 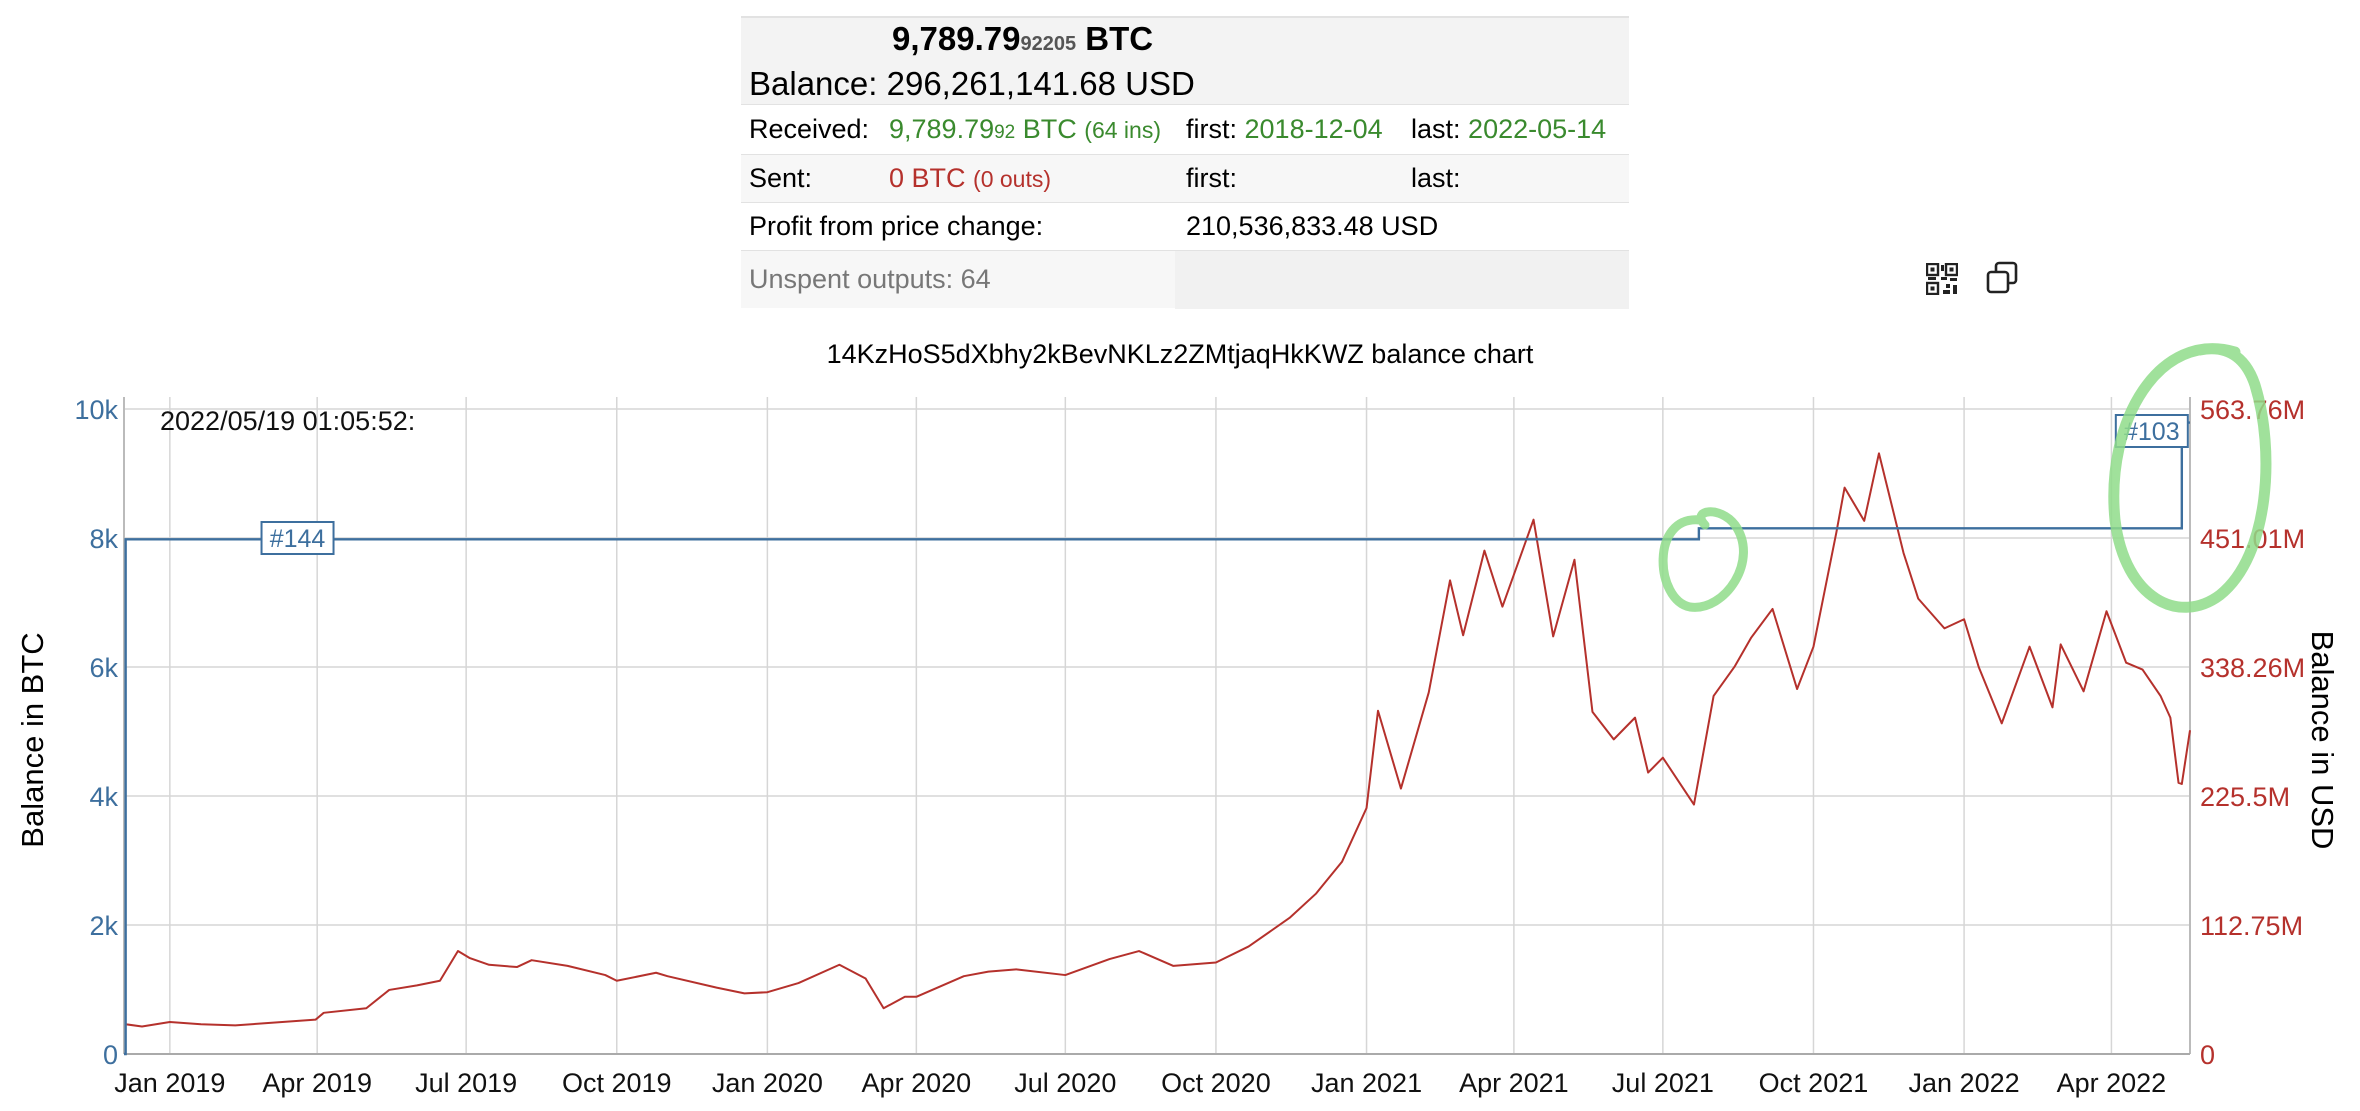 What do you see at coordinates (2002, 278) in the screenshot?
I see `copy-icon` at bounding box center [2002, 278].